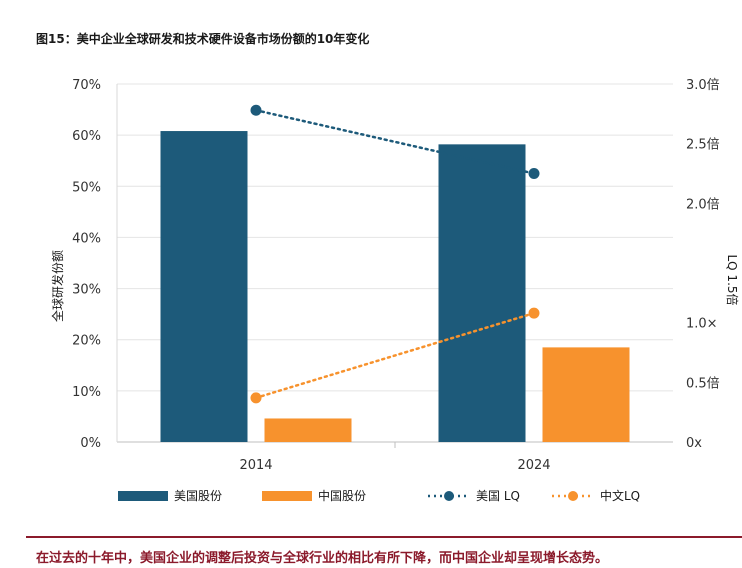 The image size is (742, 568). What do you see at coordinates (203, 39) in the screenshot?
I see `chart-title: 图15：美中企业全球研发和技术硬件设备市场份额的10年变化` at bounding box center [203, 39].